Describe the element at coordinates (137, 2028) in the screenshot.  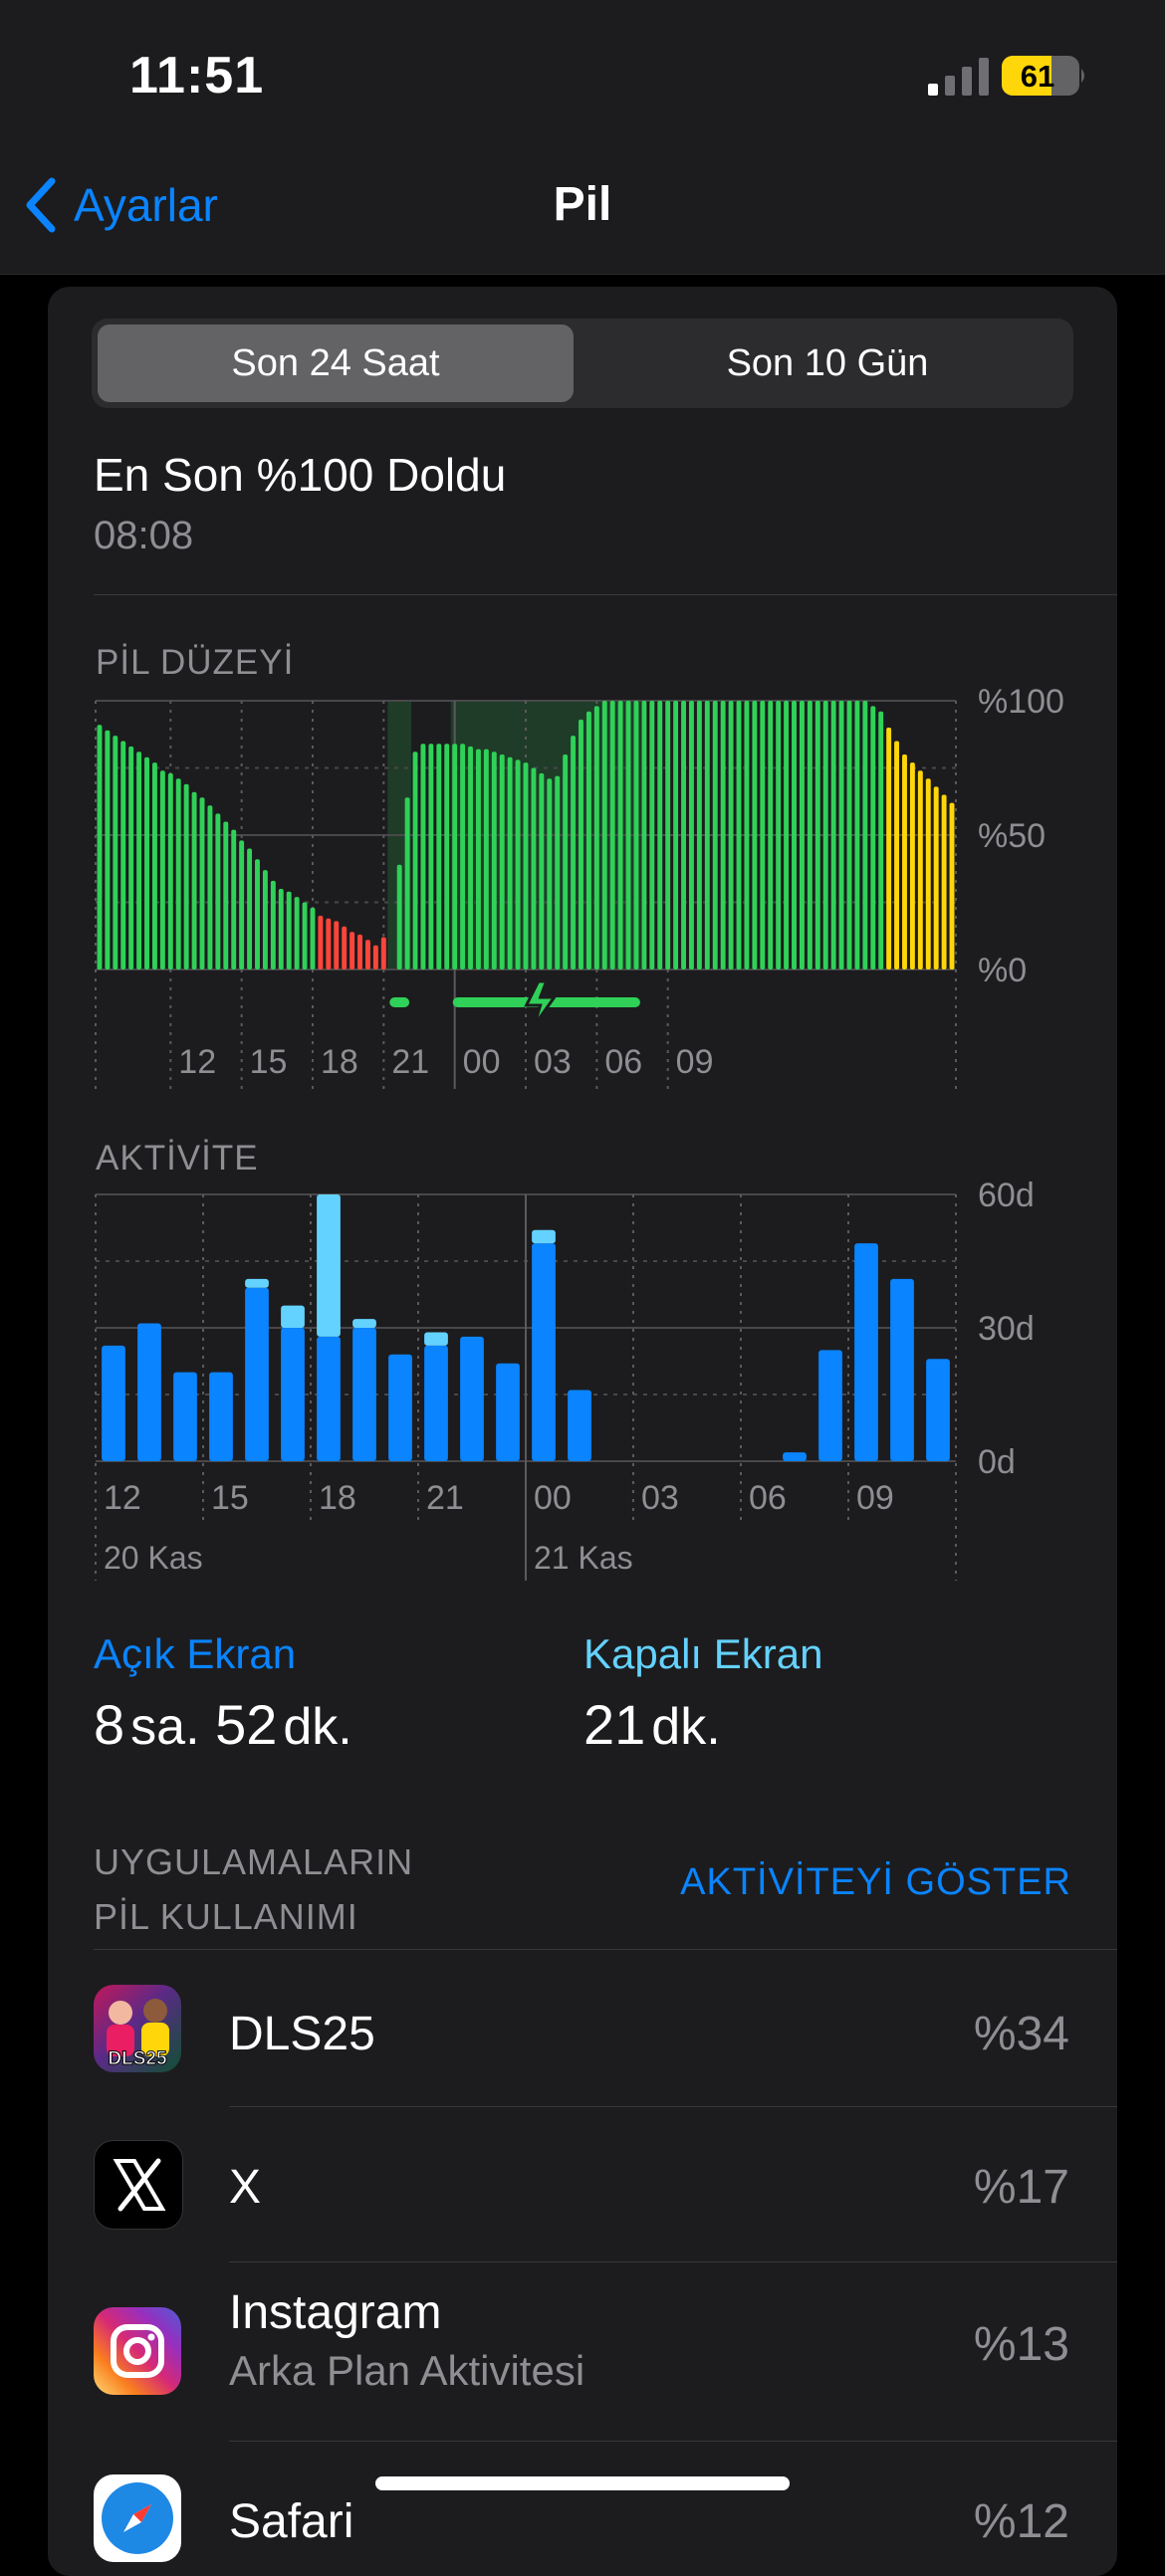
I see `dls25-app-icon: DLS25` at that location.